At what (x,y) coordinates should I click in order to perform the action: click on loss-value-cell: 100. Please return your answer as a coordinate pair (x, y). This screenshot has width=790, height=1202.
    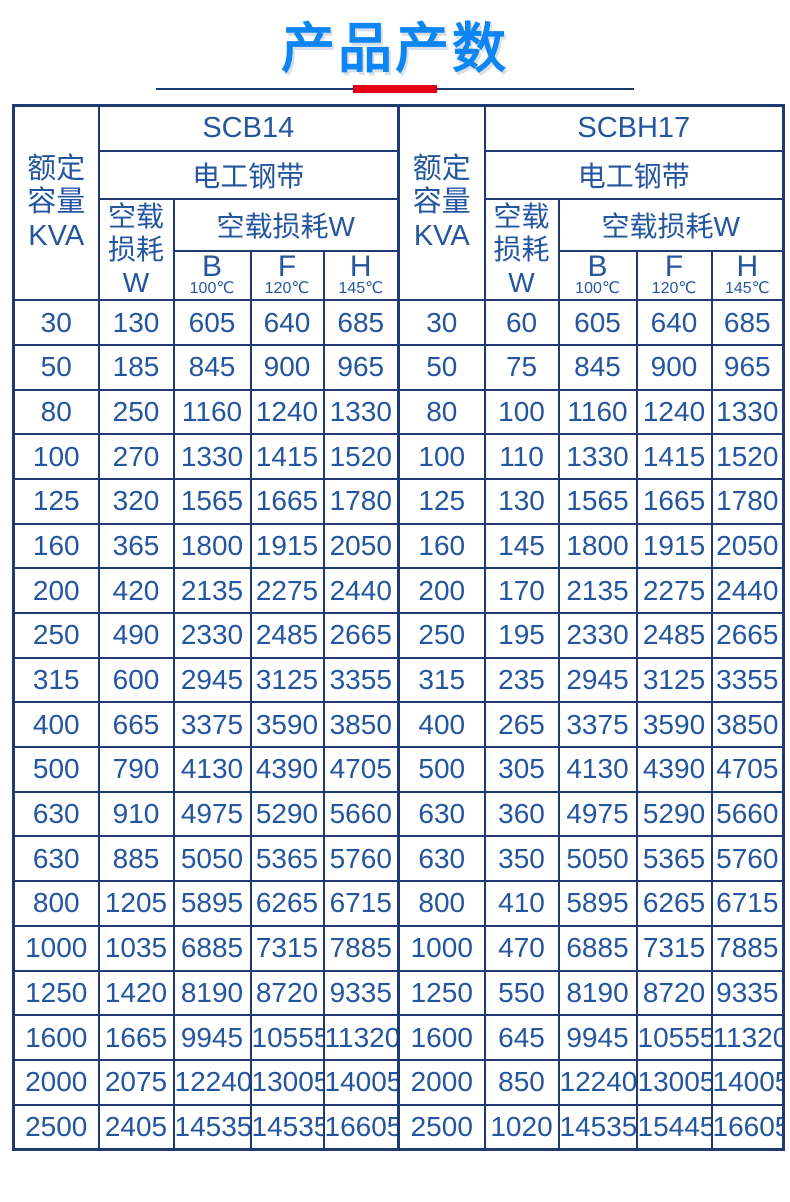
    Looking at the image, I should click on (521, 412).